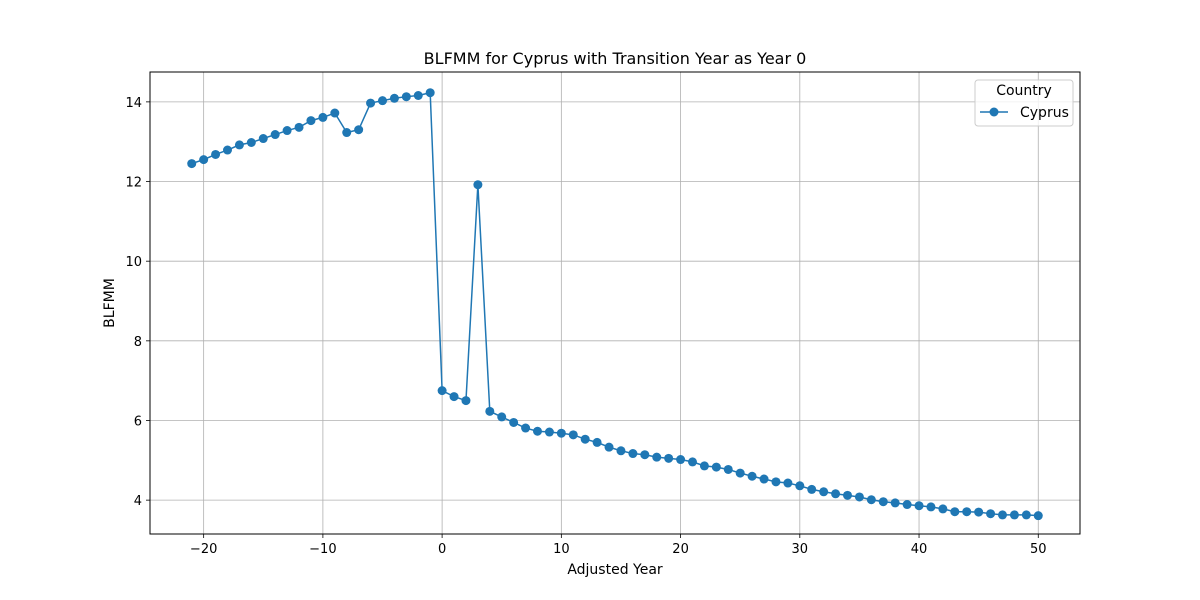 Image resolution: width=1200 pixels, height=600 pixels. Describe the element at coordinates (110, 303) in the screenshot. I see `y-axis-label: BLFMM` at that location.